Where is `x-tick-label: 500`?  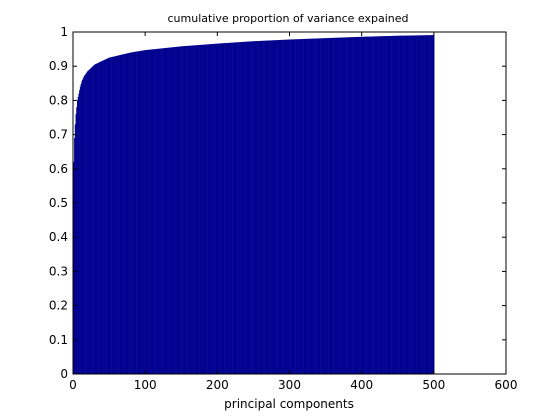
x-tick-label: 500 is located at coordinates (433, 385).